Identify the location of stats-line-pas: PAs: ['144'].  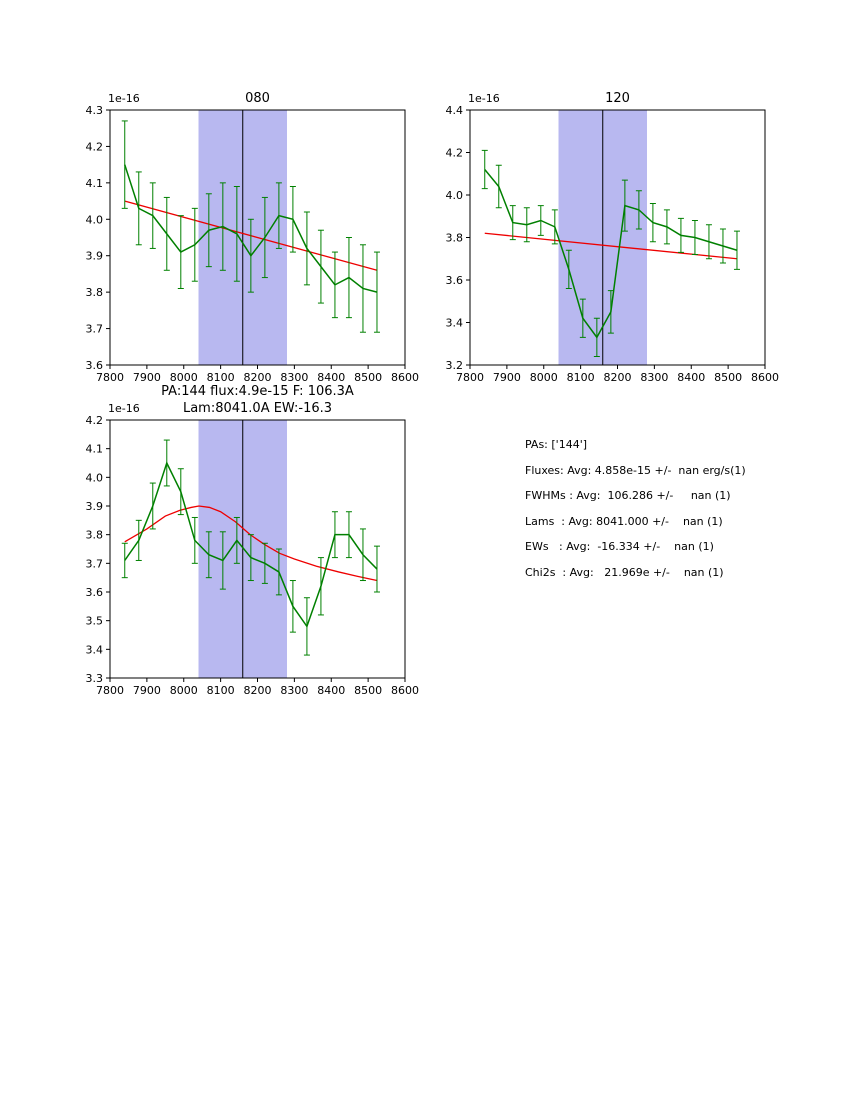
(556, 444).